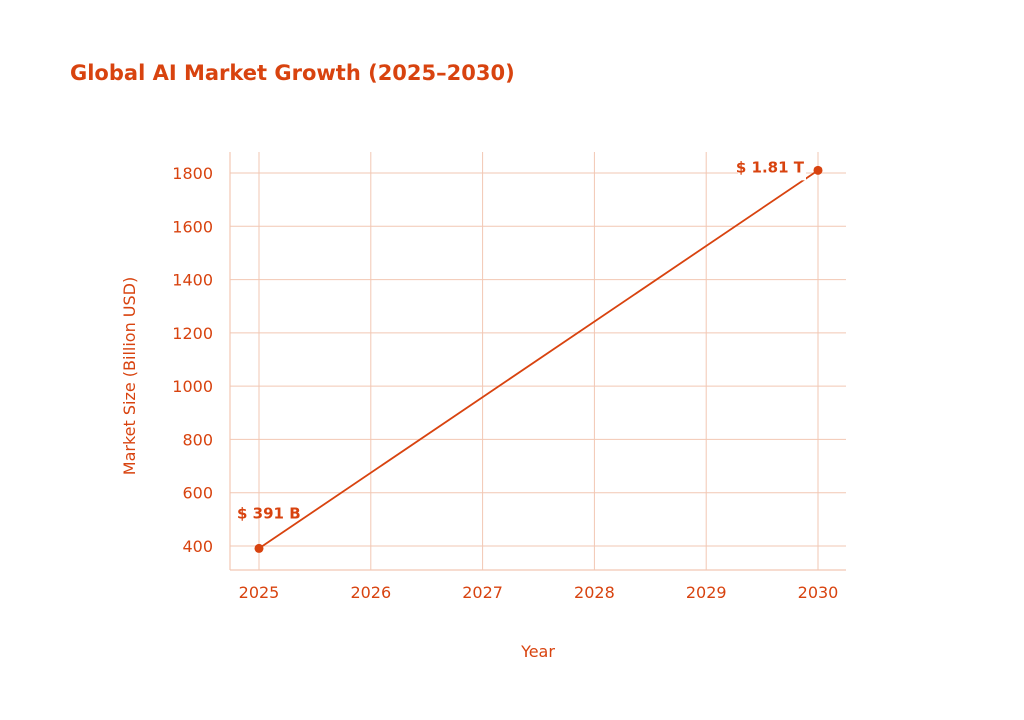  What do you see at coordinates (192, 226) in the screenshot?
I see `y-tick-label: 1600` at bounding box center [192, 226].